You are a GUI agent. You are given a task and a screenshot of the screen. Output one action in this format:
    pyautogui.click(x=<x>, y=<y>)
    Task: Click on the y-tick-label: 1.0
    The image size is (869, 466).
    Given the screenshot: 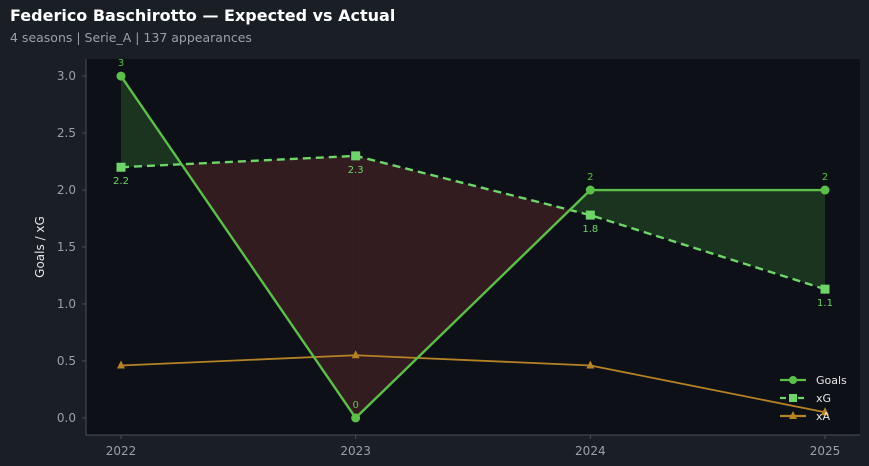 What is the action you would take?
    pyautogui.click(x=66, y=304)
    